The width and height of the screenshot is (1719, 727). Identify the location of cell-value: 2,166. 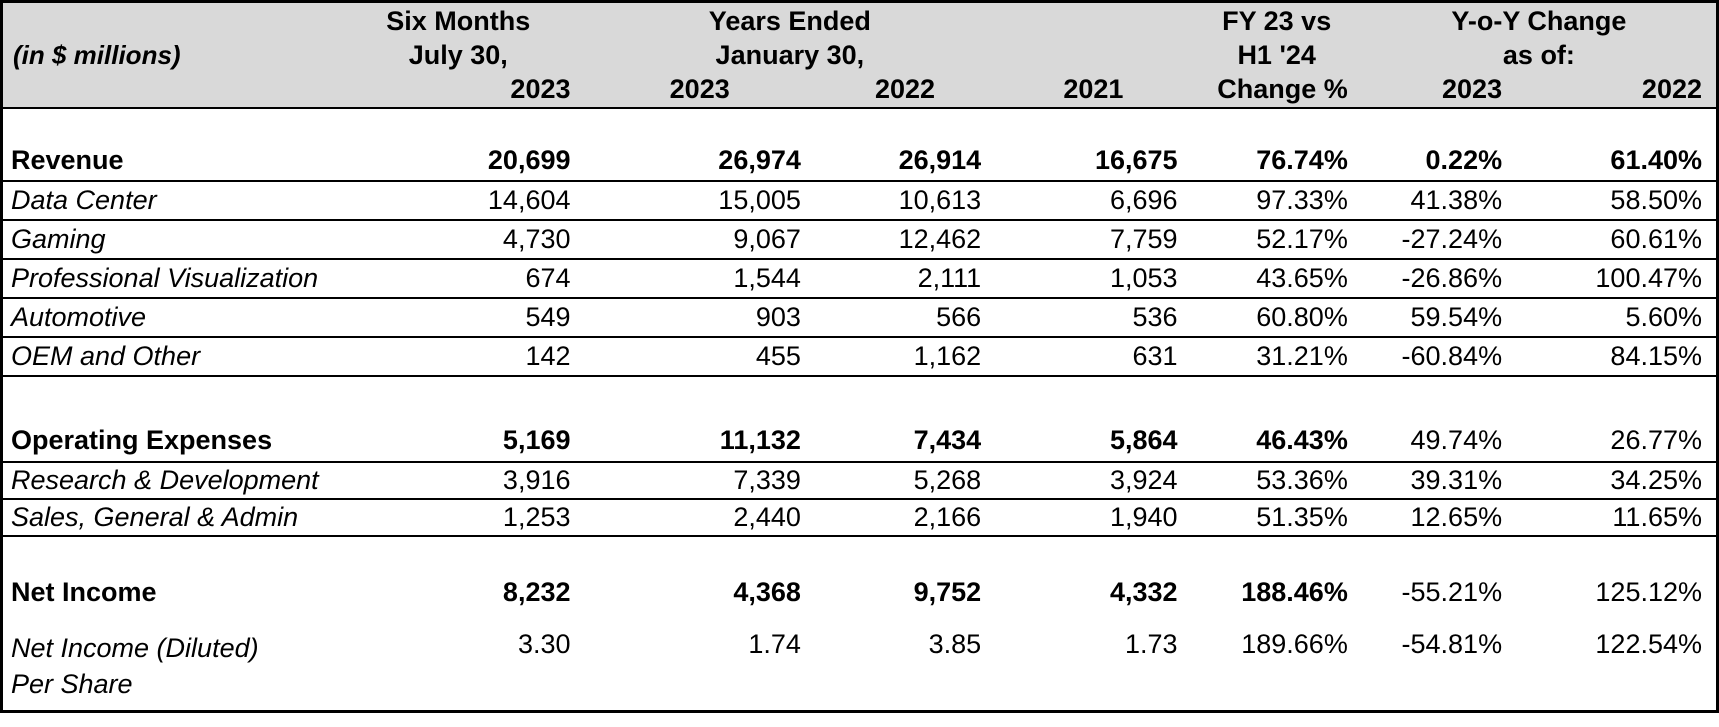
(905, 517).